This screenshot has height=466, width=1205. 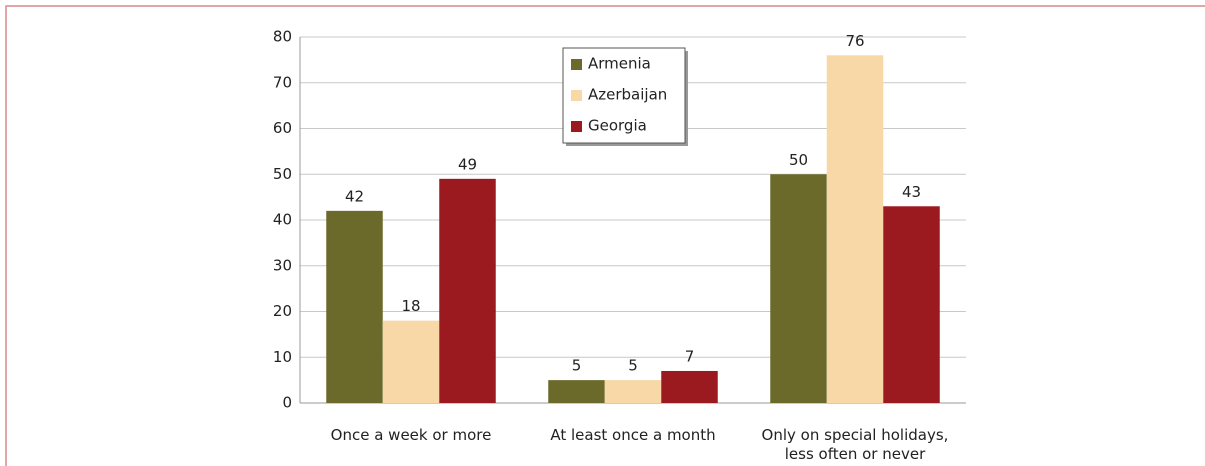 What do you see at coordinates (619, 64) in the screenshot?
I see `legend-label: Armenia` at bounding box center [619, 64].